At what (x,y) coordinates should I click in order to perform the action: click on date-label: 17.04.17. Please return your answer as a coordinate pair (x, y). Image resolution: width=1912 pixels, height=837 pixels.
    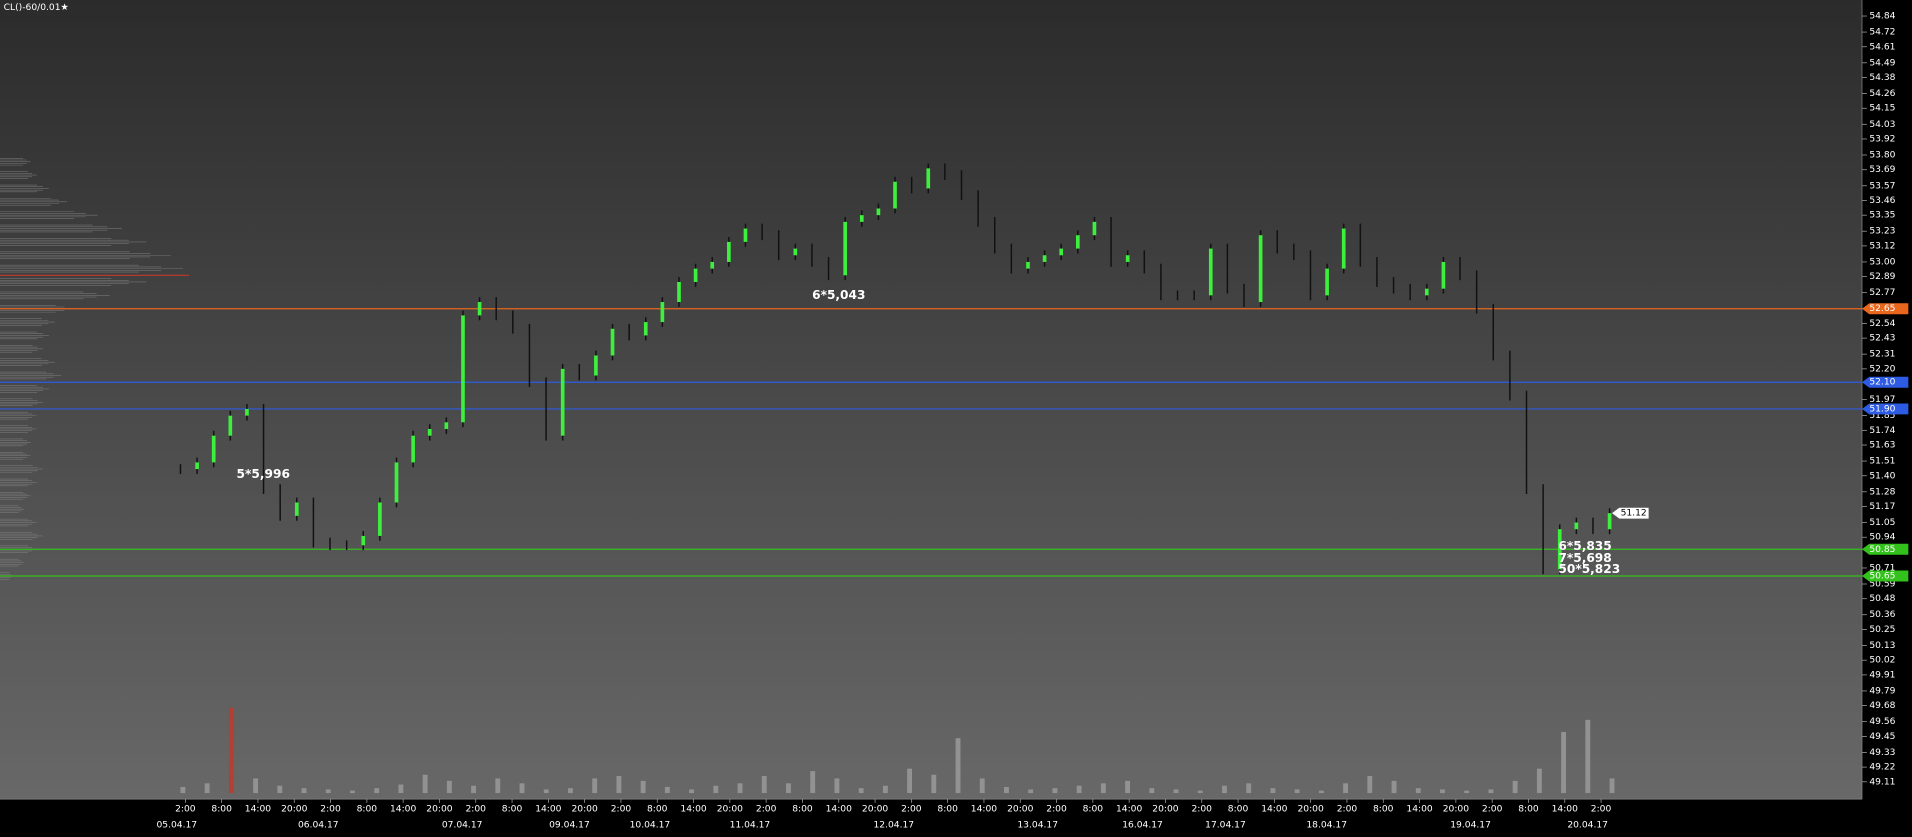
    Looking at the image, I should click on (1225, 825).